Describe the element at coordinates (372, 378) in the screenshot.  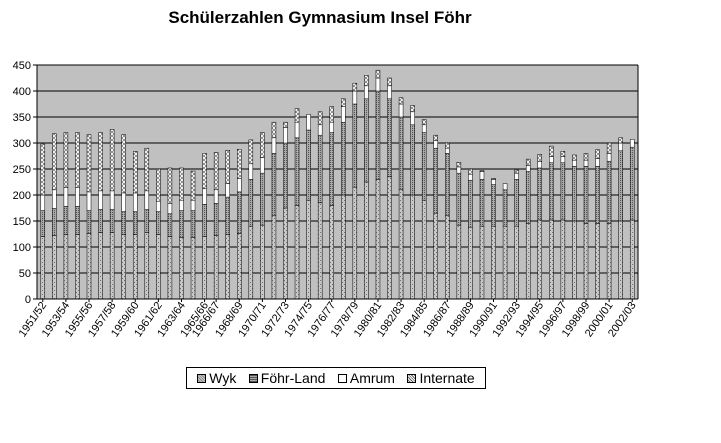
I see `legend-label: Amrum` at that location.